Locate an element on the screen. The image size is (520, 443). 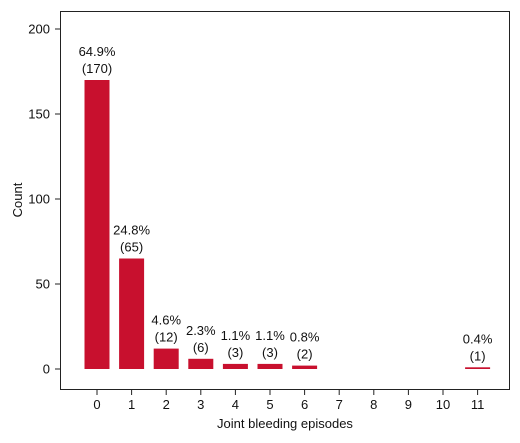
data-label-count: (1) is located at coordinates (478, 355).